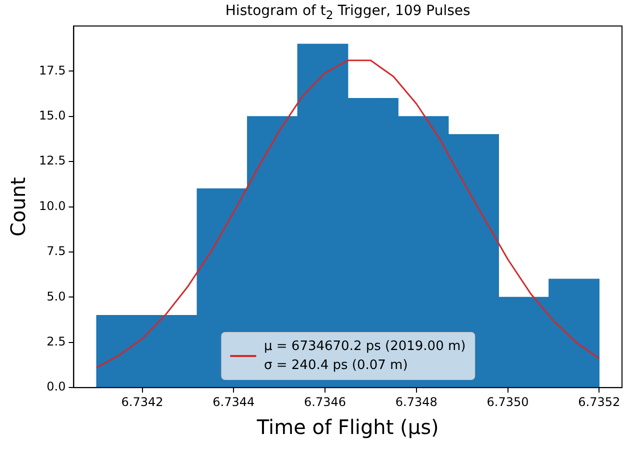 This screenshot has height=449, width=644. What do you see at coordinates (142, 401) in the screenshot?
I see `x-tick-label: 6.7342` at bounding box center [142, 401].